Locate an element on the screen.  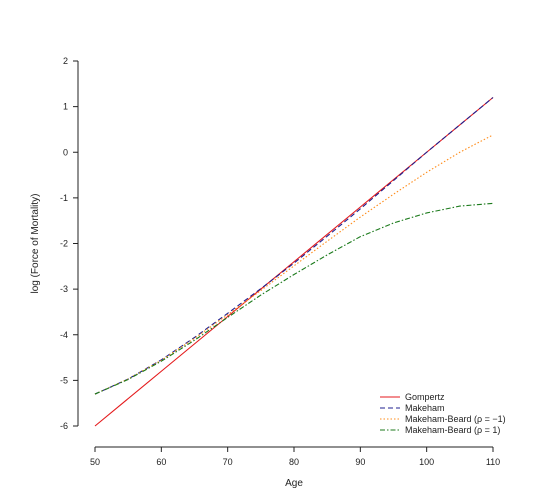
y-tick-label: 0 is located at coordinates (65, 152).